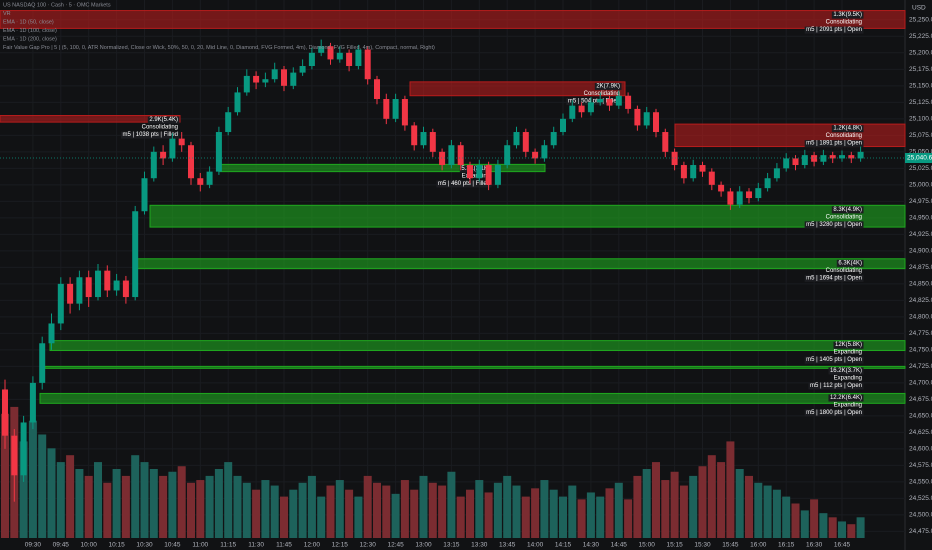 The height and width of the screenshot is (550, 932). Describe the element at coordinates (920, 53) in the screenshot. I see `y-tick-label: 25,200.00` at that location.